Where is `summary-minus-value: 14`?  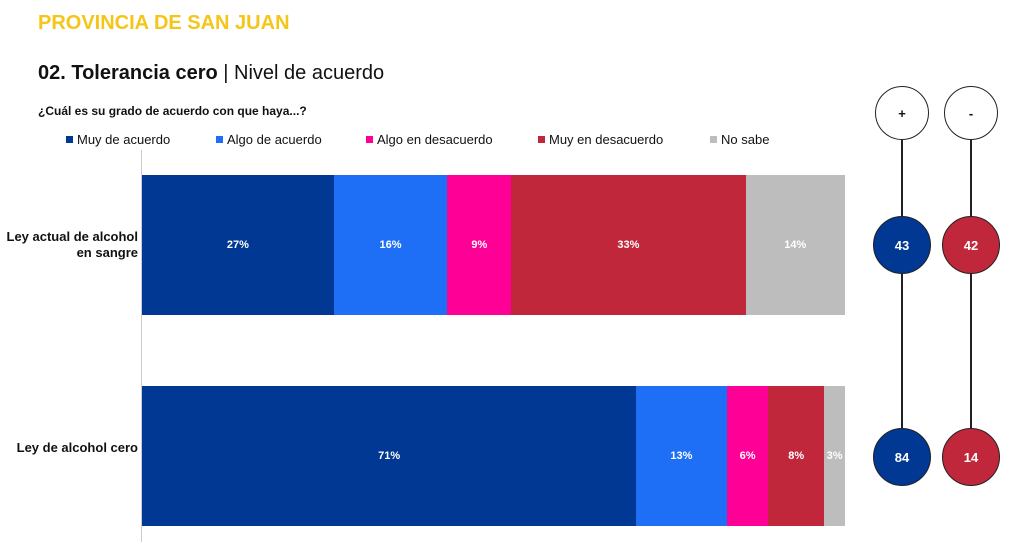 summary-minus-value: 14 is located at coordinates (971, 457).